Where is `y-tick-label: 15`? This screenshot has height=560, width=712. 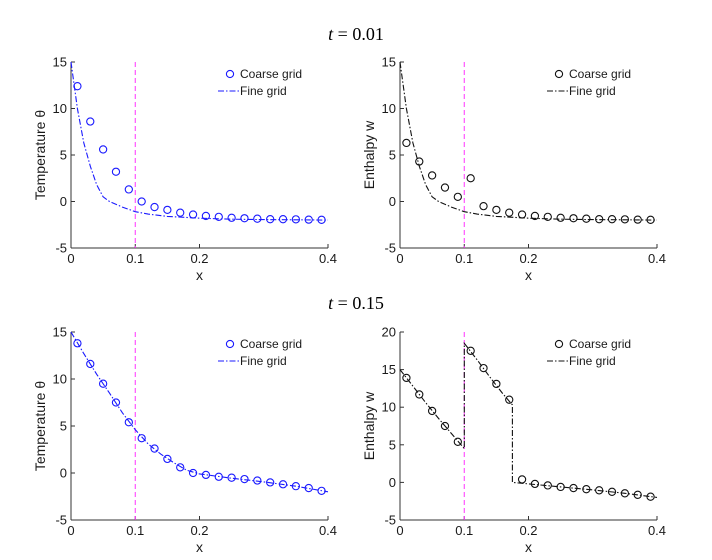 y-tick-label: 15 is located at coordinates (389, 62).